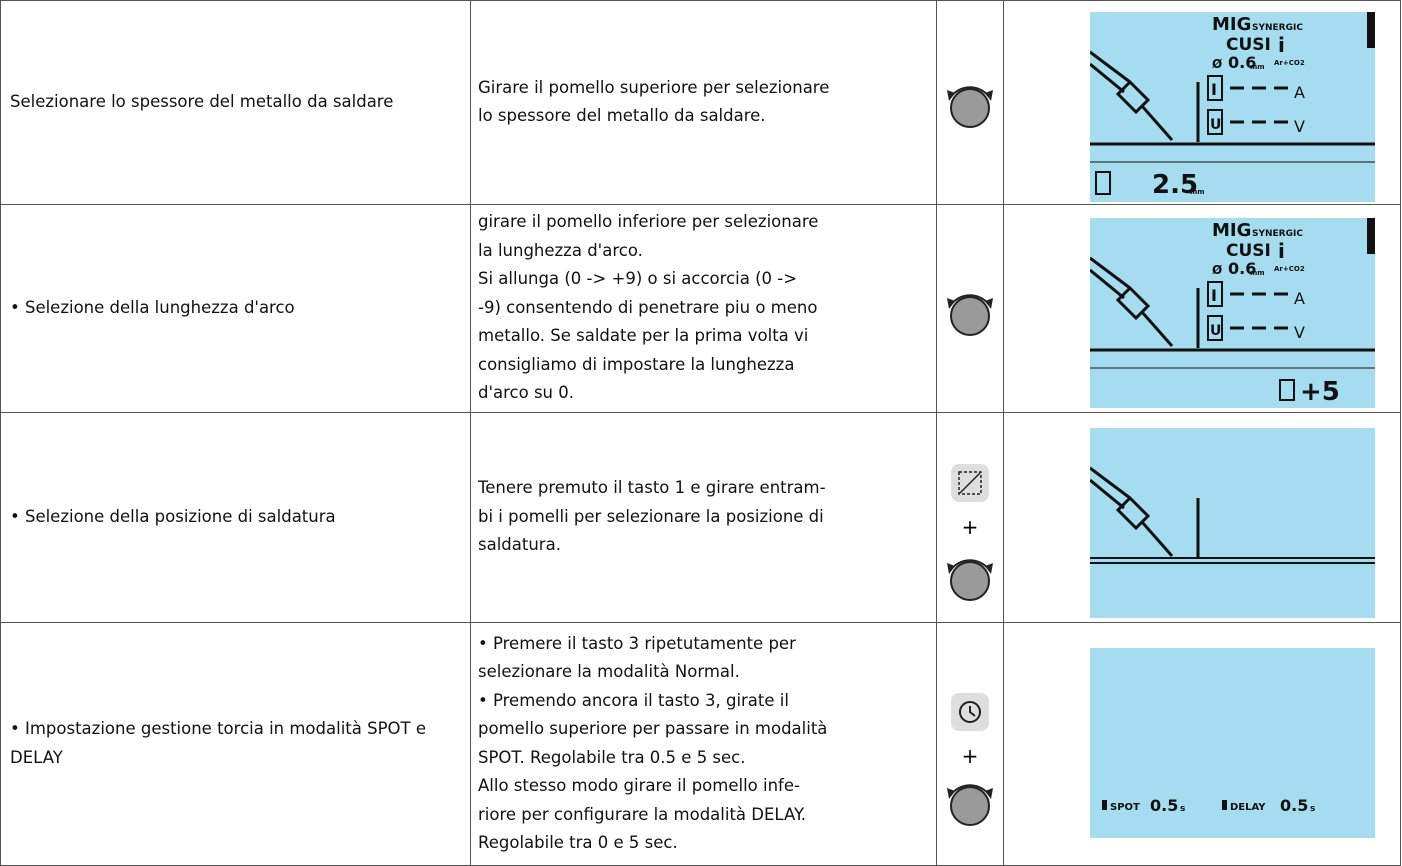 This screenshot has height=866, width=1402. I want to click on lcd-text: +5, so click(1320, 392).